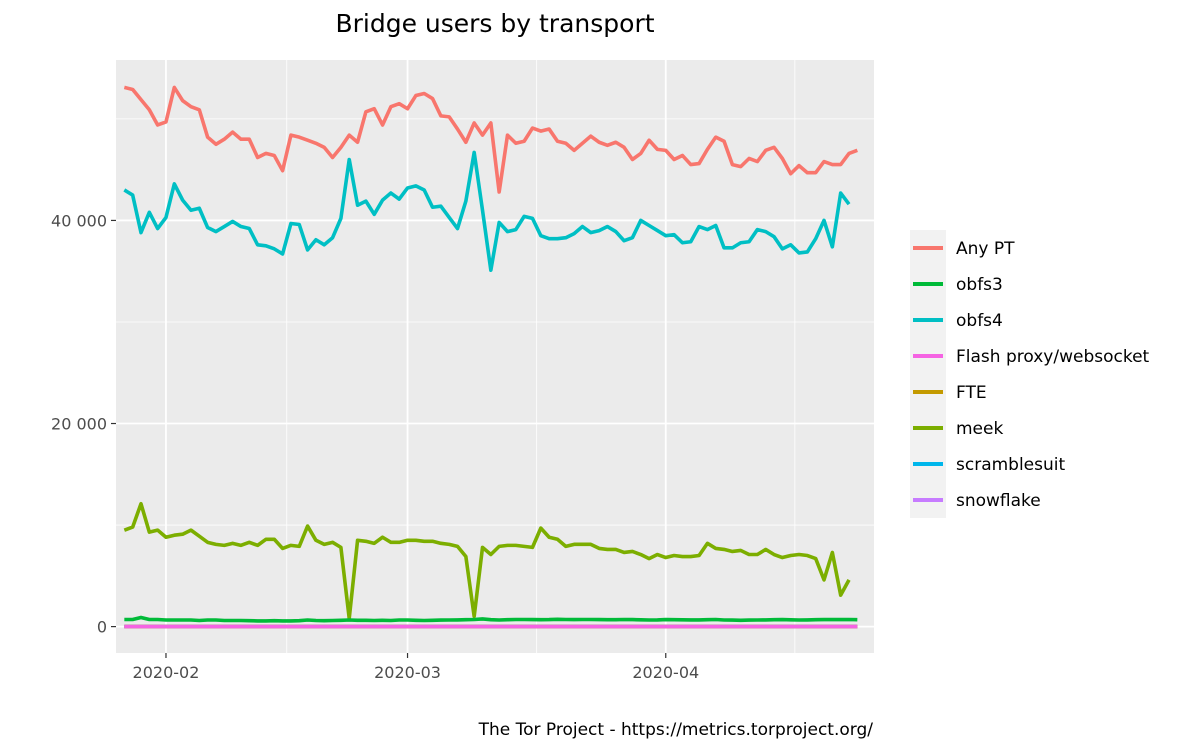 Image resolution: width=1200 pixels, height=750 pixels. I want to click on series-line-any-pt, so click(490, 139).